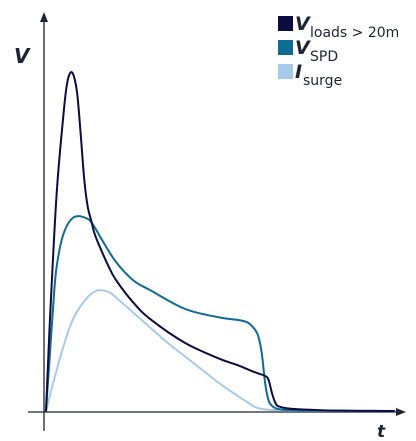  I want to click on x-axis-arrow, so click(401, 412).